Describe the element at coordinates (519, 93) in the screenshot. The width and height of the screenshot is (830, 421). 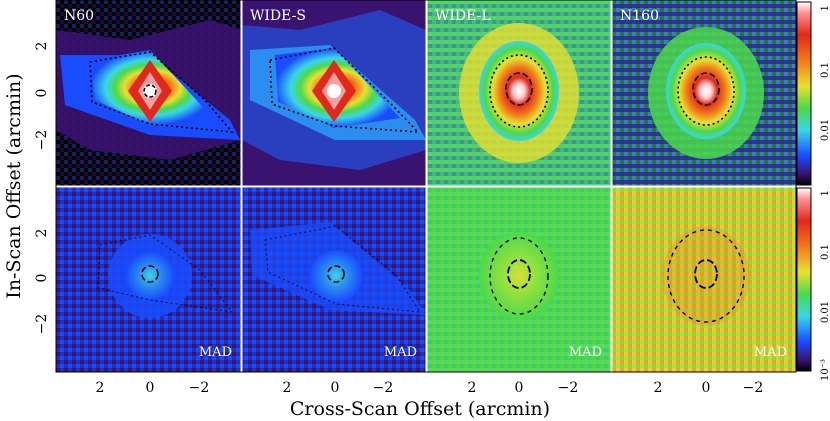
I see `panel-wide-l` at that location.